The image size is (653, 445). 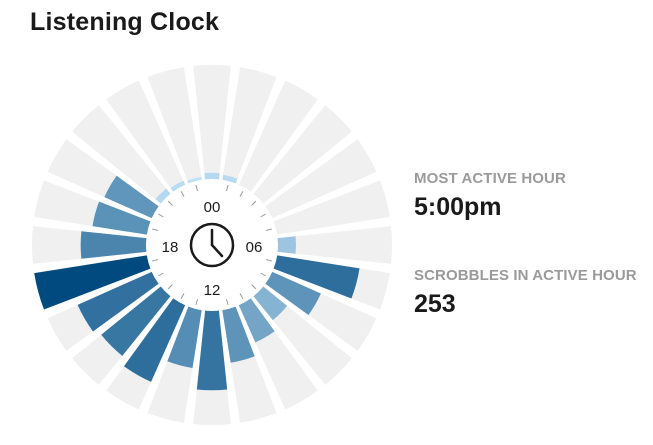 What do you see at coordinates (254, 247) in the screenshot?
I see `hour-label-06: 06` at bounding box center [254, 247].